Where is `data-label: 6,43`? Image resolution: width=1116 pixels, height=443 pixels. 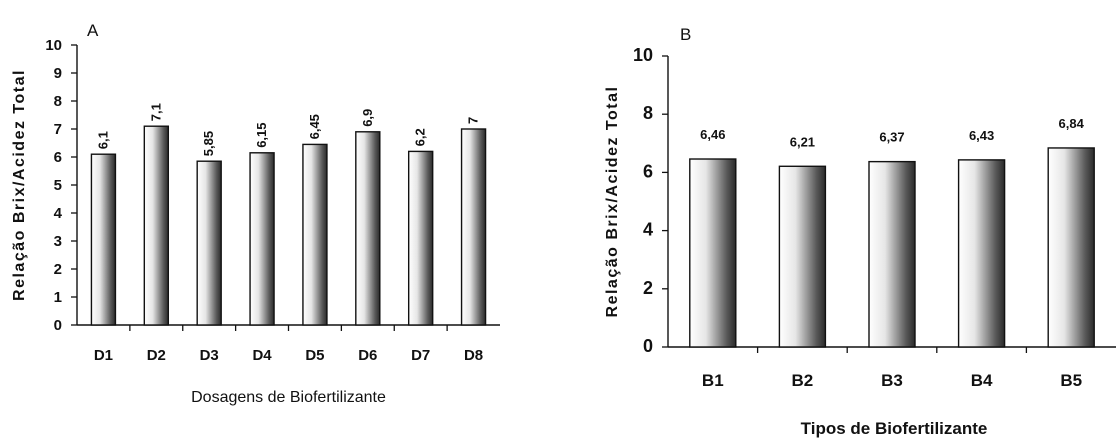
data-label: 6,43 is located at coordinates (981, 135).